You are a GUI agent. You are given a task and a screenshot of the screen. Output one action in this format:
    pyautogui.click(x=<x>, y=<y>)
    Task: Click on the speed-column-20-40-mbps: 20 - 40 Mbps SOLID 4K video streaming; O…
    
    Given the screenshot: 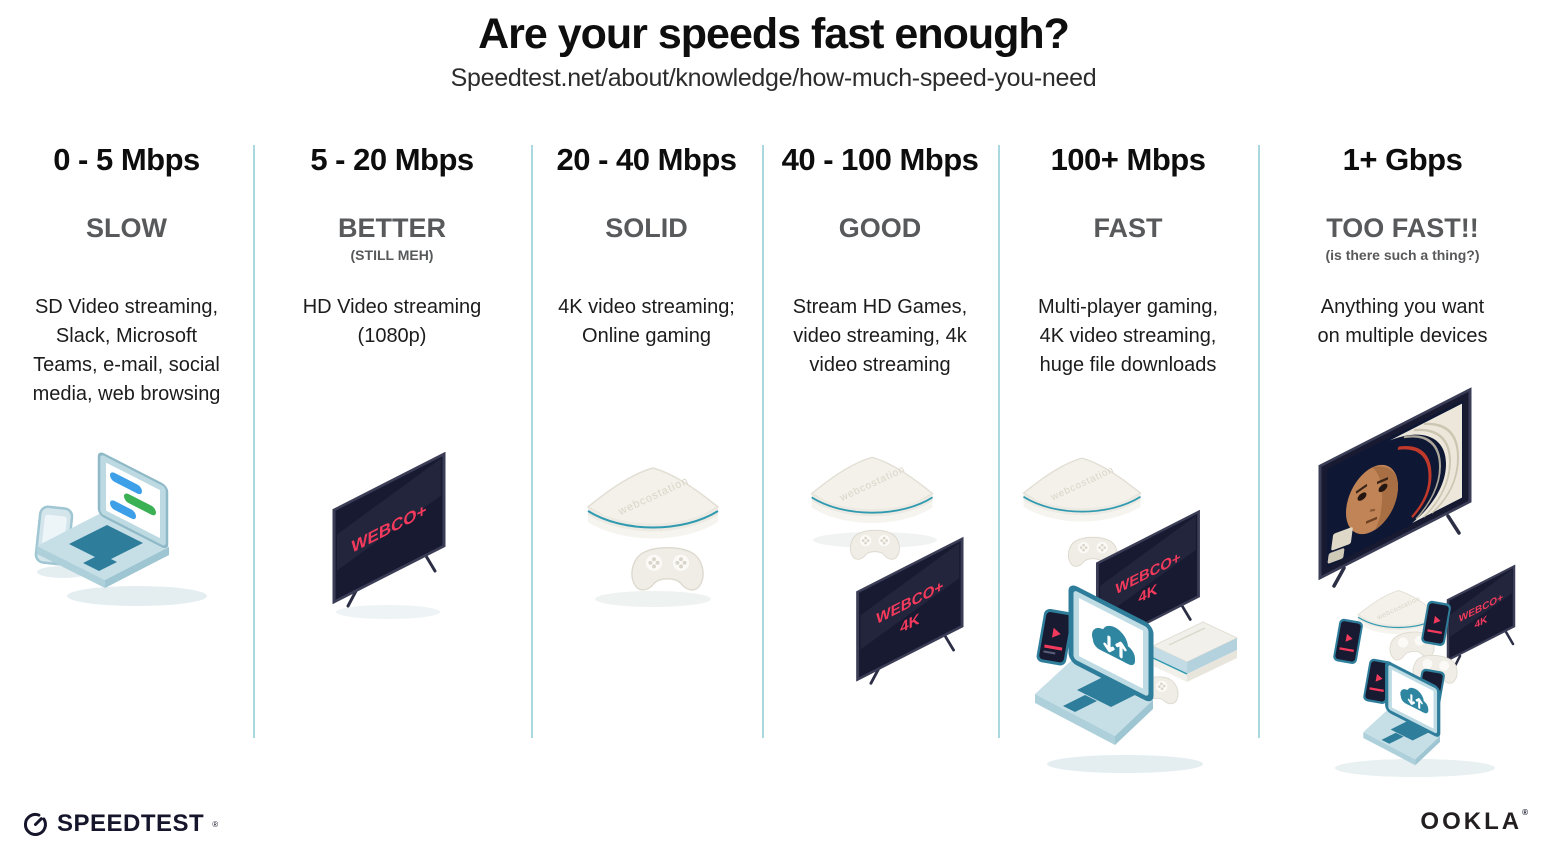 What is the action you would take?
    pyautogui.click(x=646, y=390)
    